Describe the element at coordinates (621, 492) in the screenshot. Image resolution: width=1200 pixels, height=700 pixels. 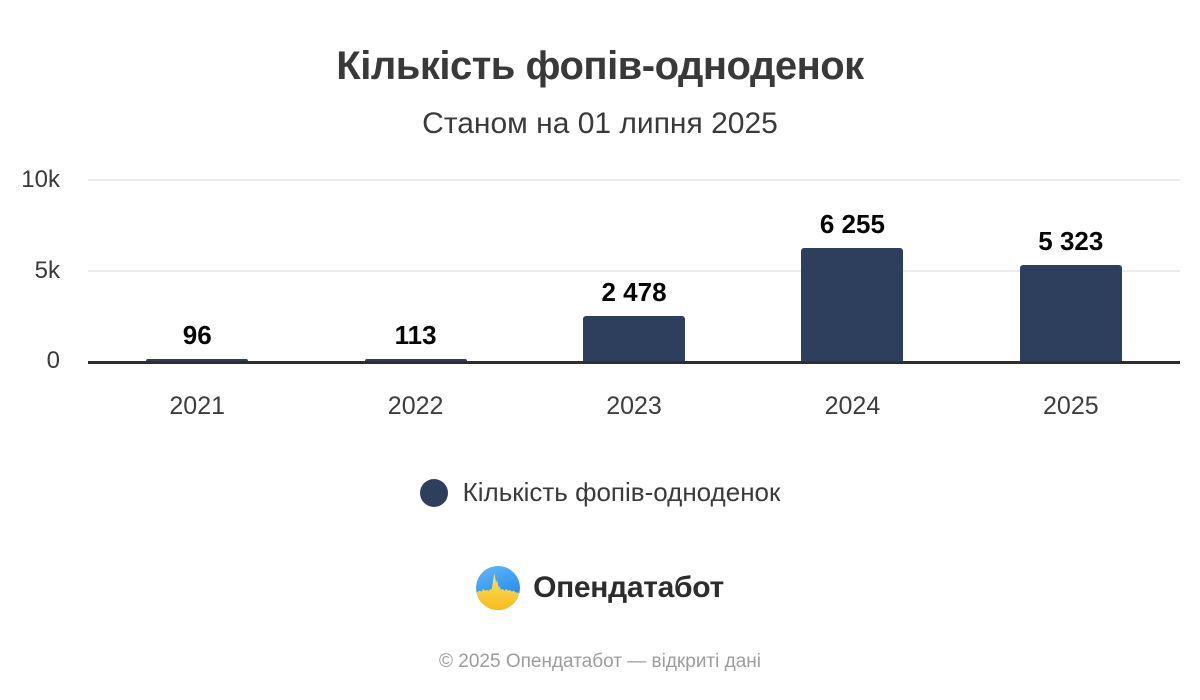
I see `legend-label: Кількість фопів-одноденок` at that location.